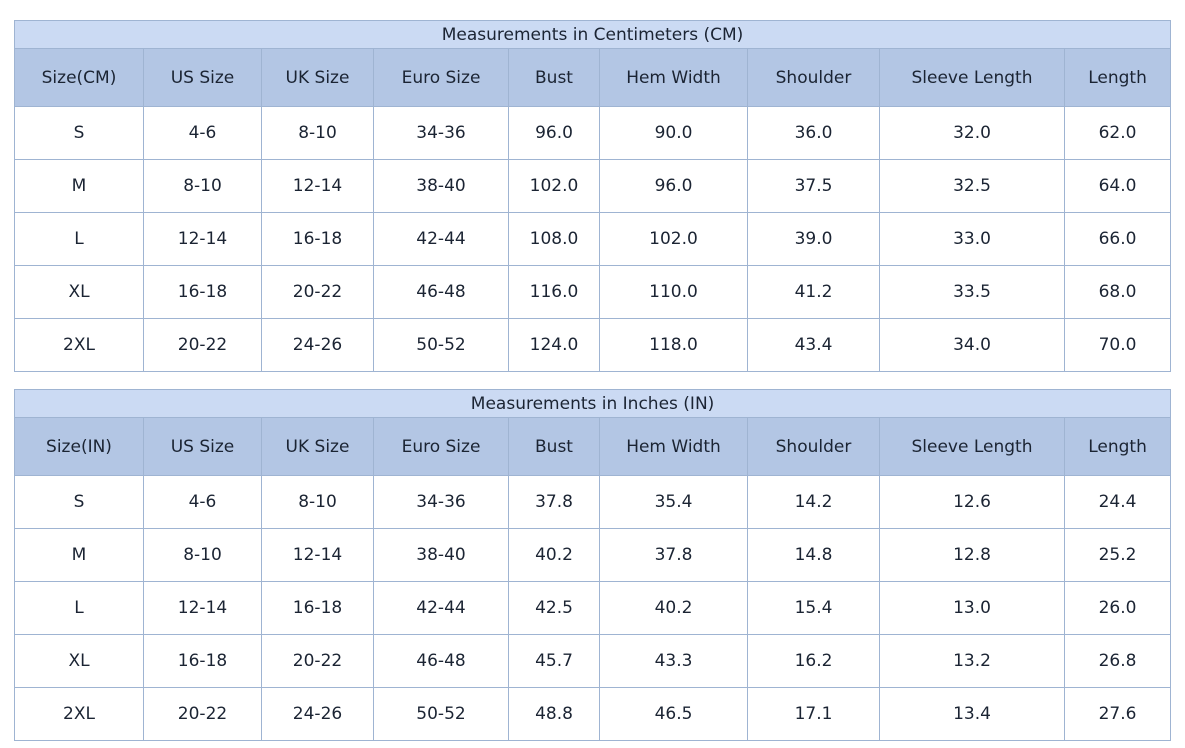 The width and height of the screenshot is (1185, 748). What do you see at coordinates (79, 502) in the screenshot?
I see `table-cell: S` at bounding box center [79, 502].